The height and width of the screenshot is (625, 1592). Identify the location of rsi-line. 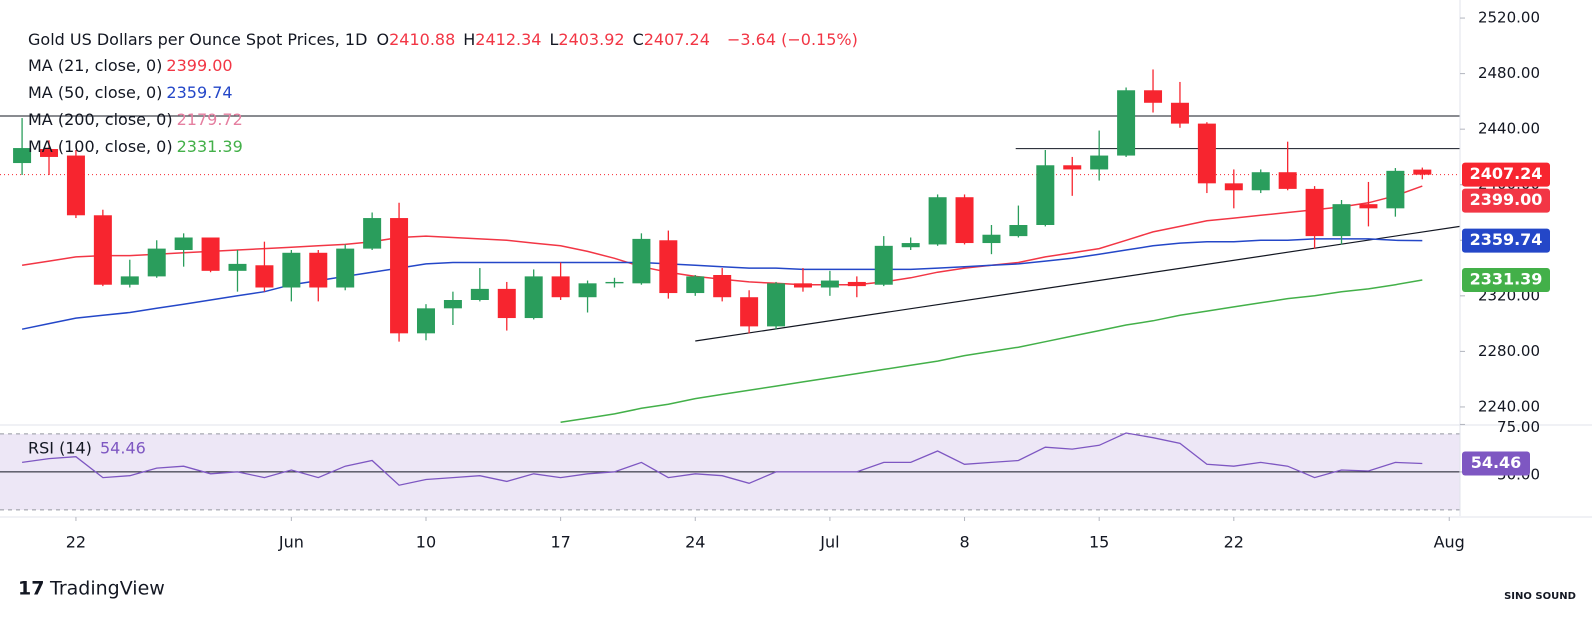
(722, 459).